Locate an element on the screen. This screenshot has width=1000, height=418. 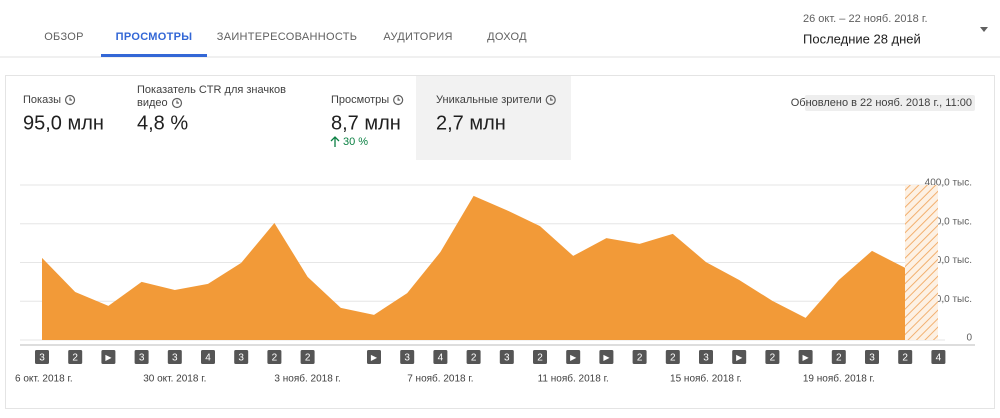
dropdown-arrow is located at coordinates (984, 29).